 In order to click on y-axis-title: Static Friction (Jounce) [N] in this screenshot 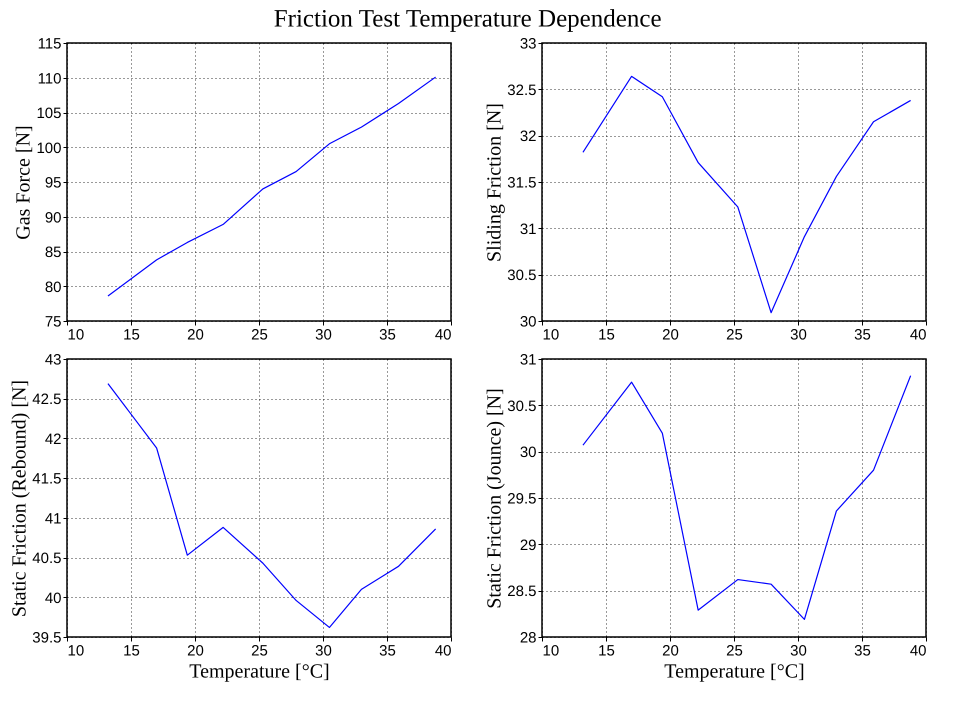, I will do `click(494, 498)`.